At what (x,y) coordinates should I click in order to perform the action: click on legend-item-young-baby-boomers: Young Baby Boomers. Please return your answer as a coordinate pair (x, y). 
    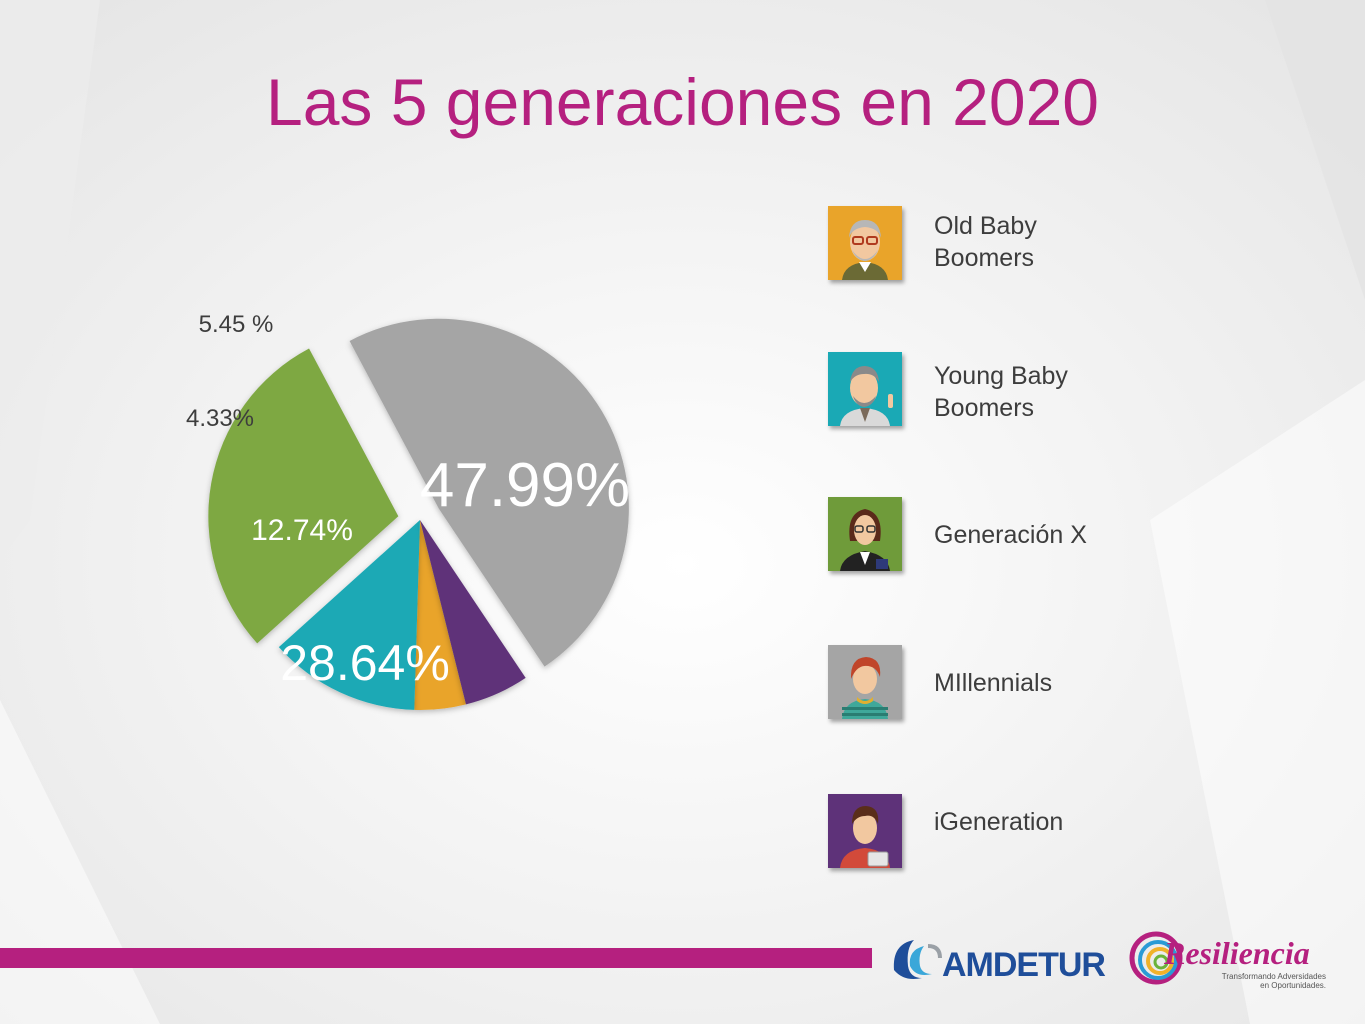
    Looking at the image, I should click on (1038, 392).